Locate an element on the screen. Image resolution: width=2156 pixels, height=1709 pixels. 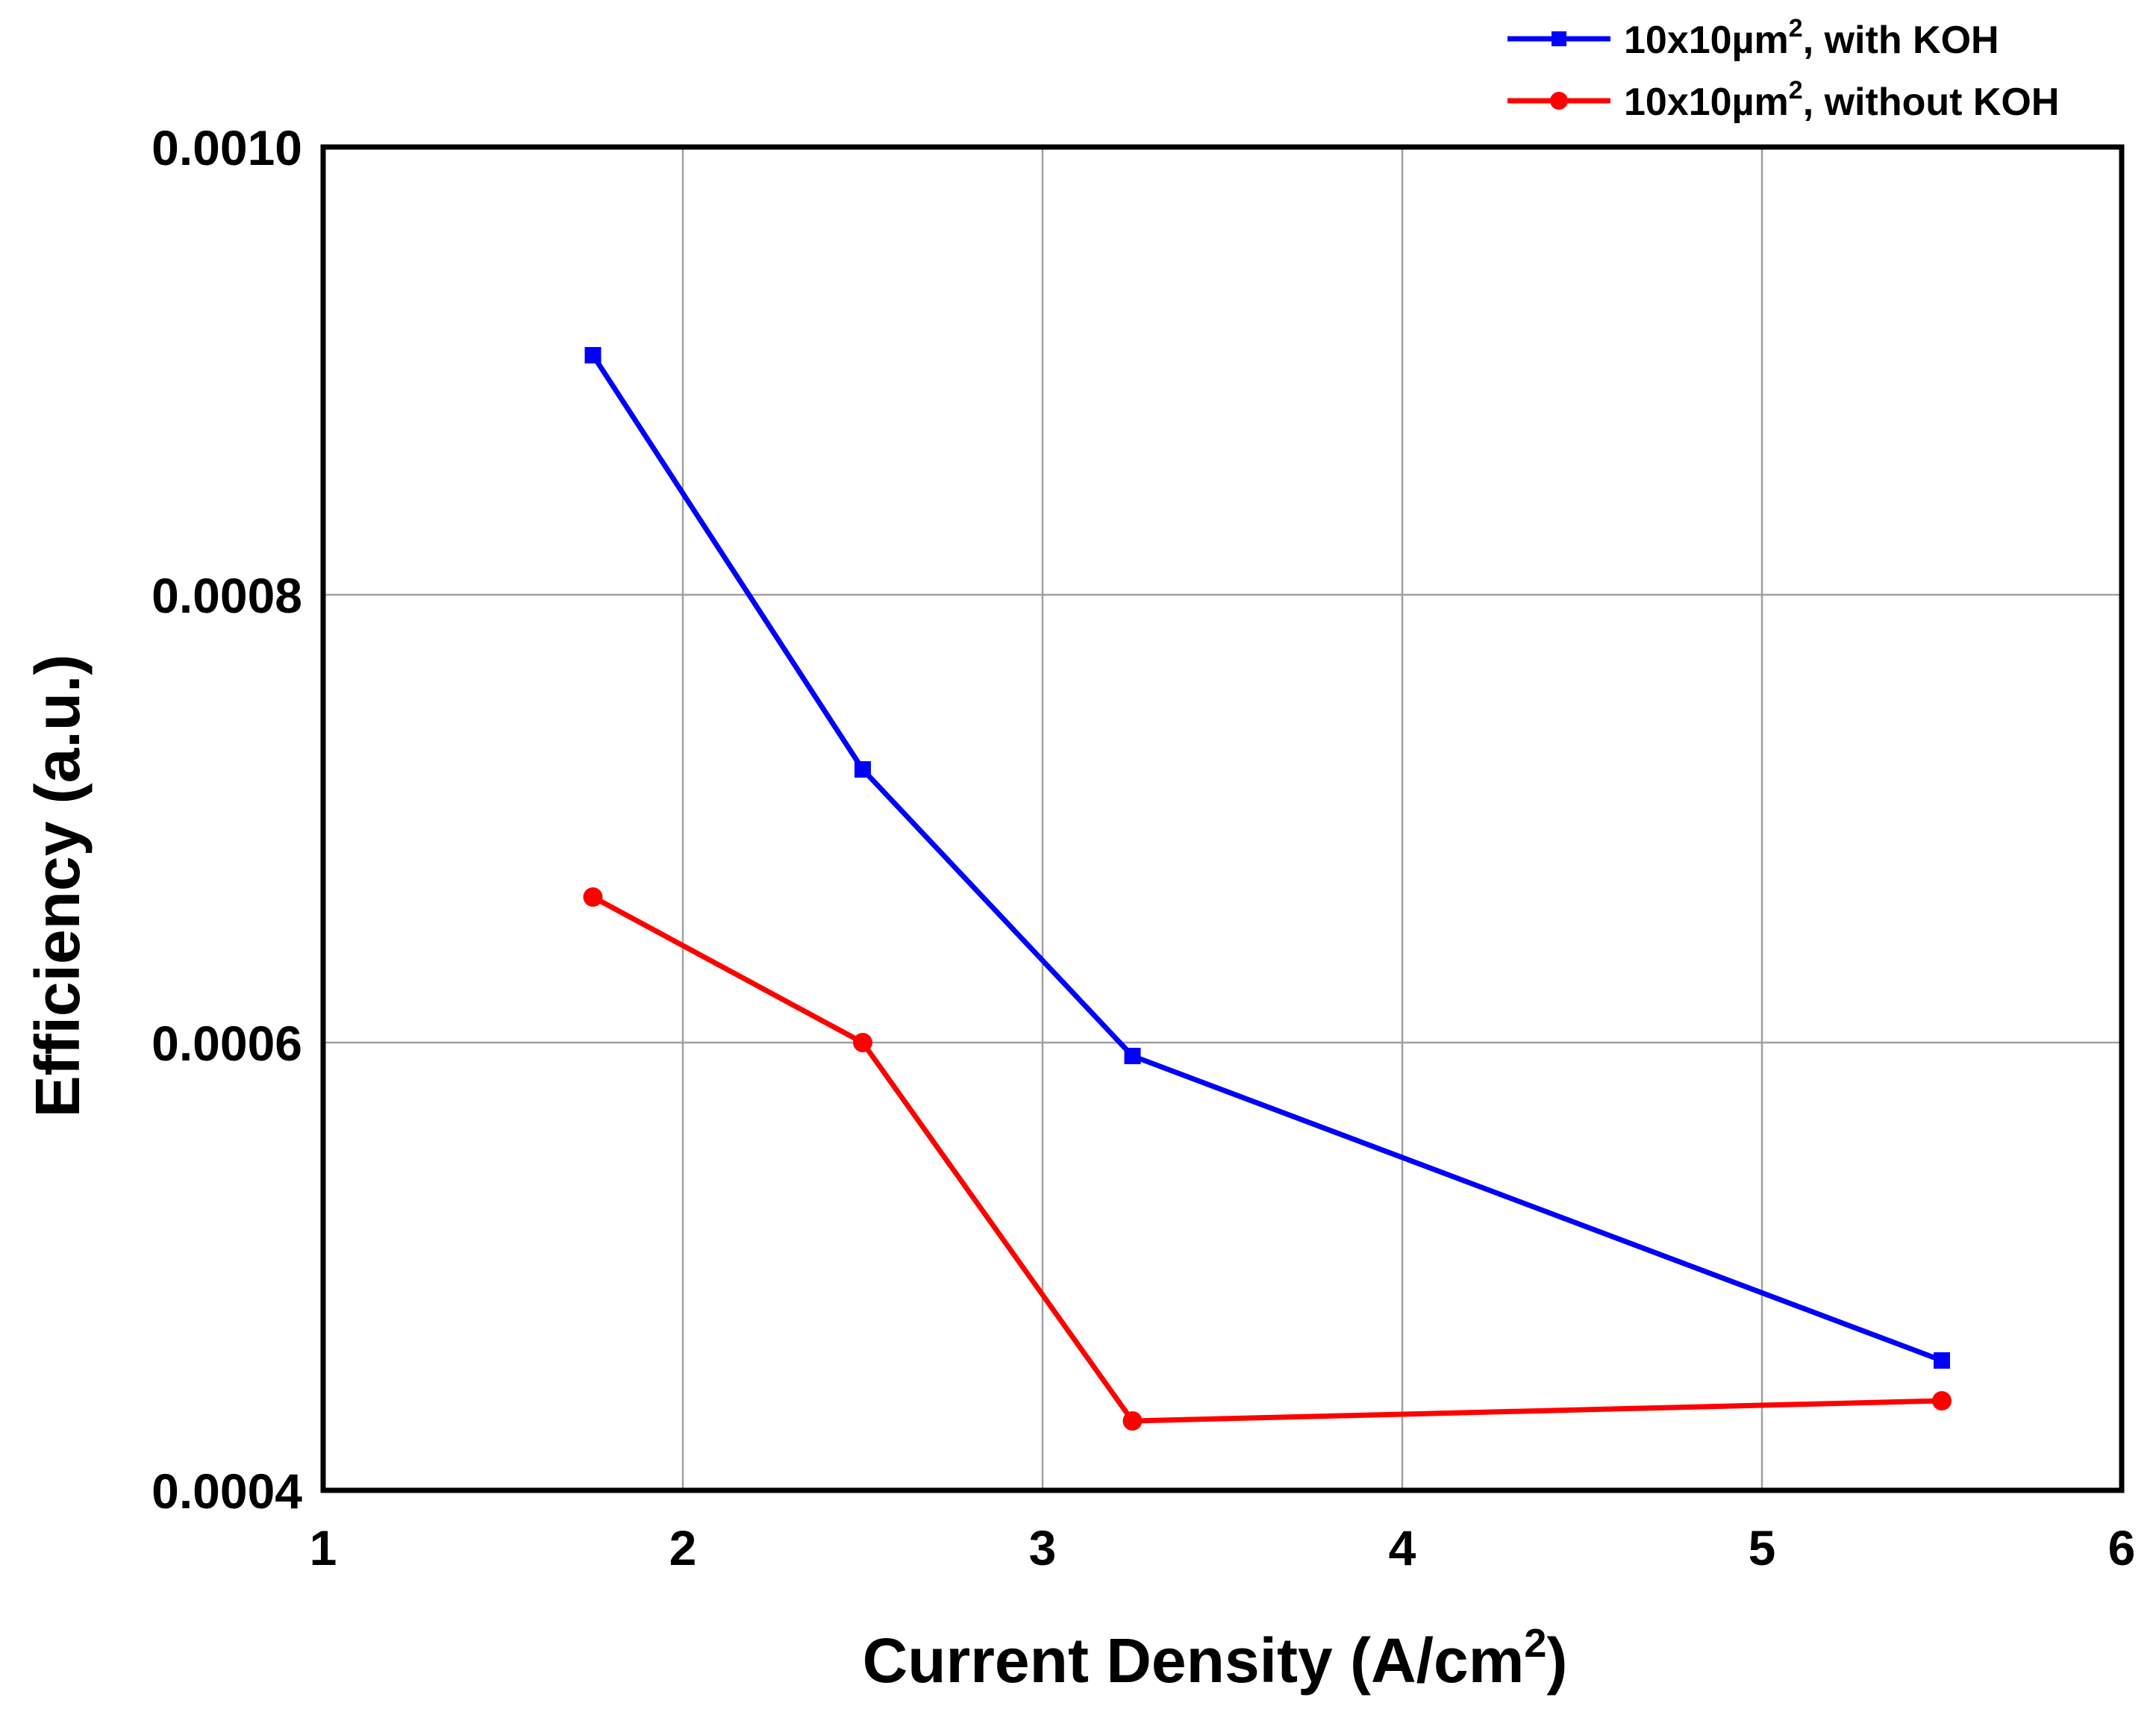
y-tick-label: 0.0008 is located at coordinates (226, 596).